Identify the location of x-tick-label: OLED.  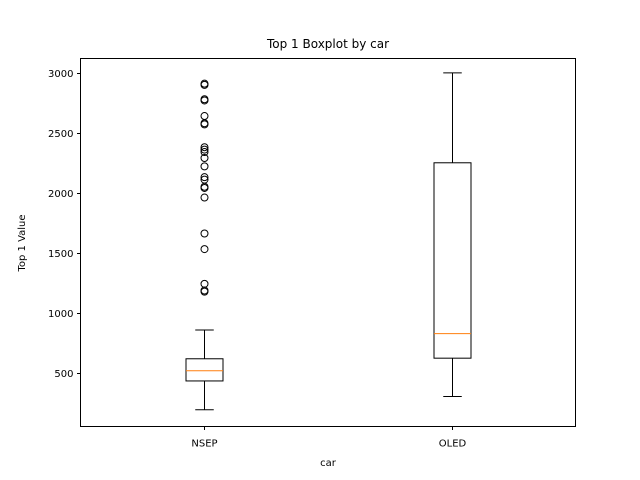
(453, 444).